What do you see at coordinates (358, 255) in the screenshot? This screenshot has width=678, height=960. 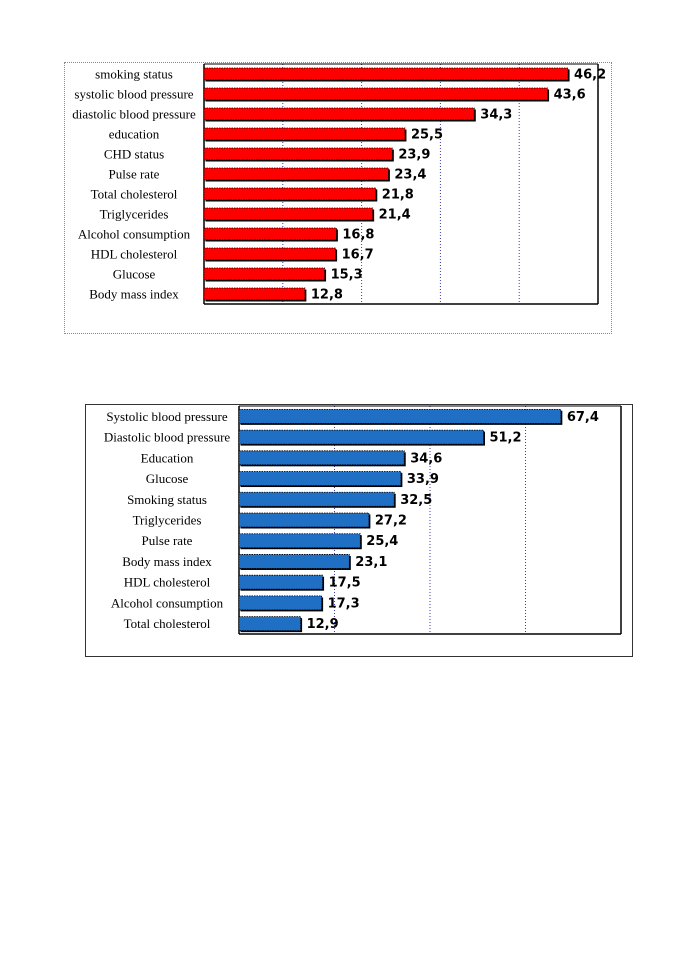 I see `value-label: 16,7` at bounding box center [358, 255].